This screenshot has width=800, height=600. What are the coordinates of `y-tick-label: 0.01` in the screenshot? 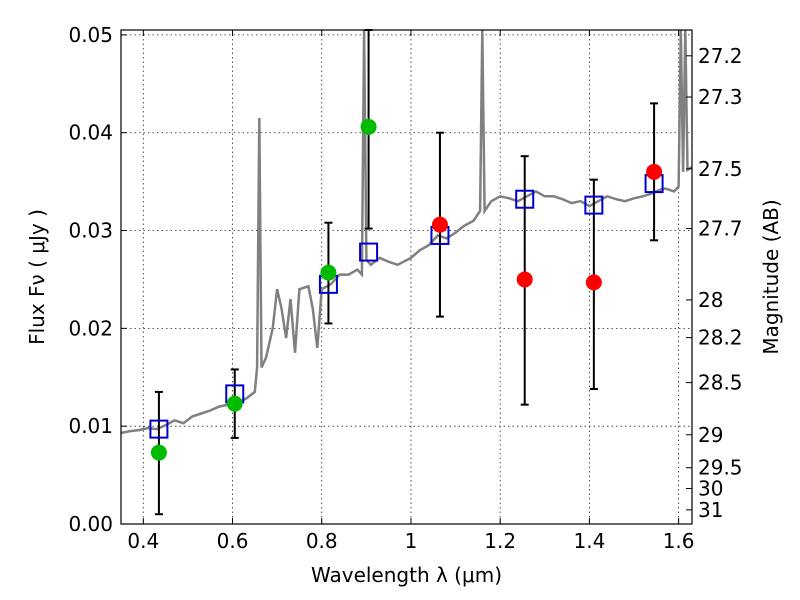 It's located at (90, 426).